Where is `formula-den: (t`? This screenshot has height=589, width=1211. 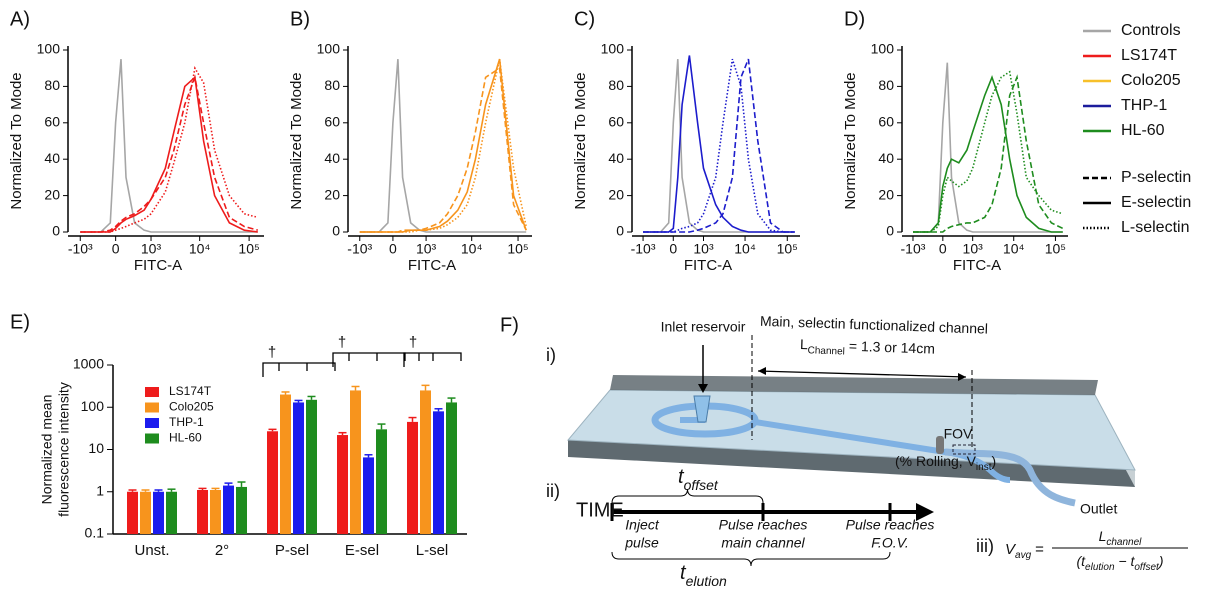
formula-den: (t is located at coordinates (1081, 561).